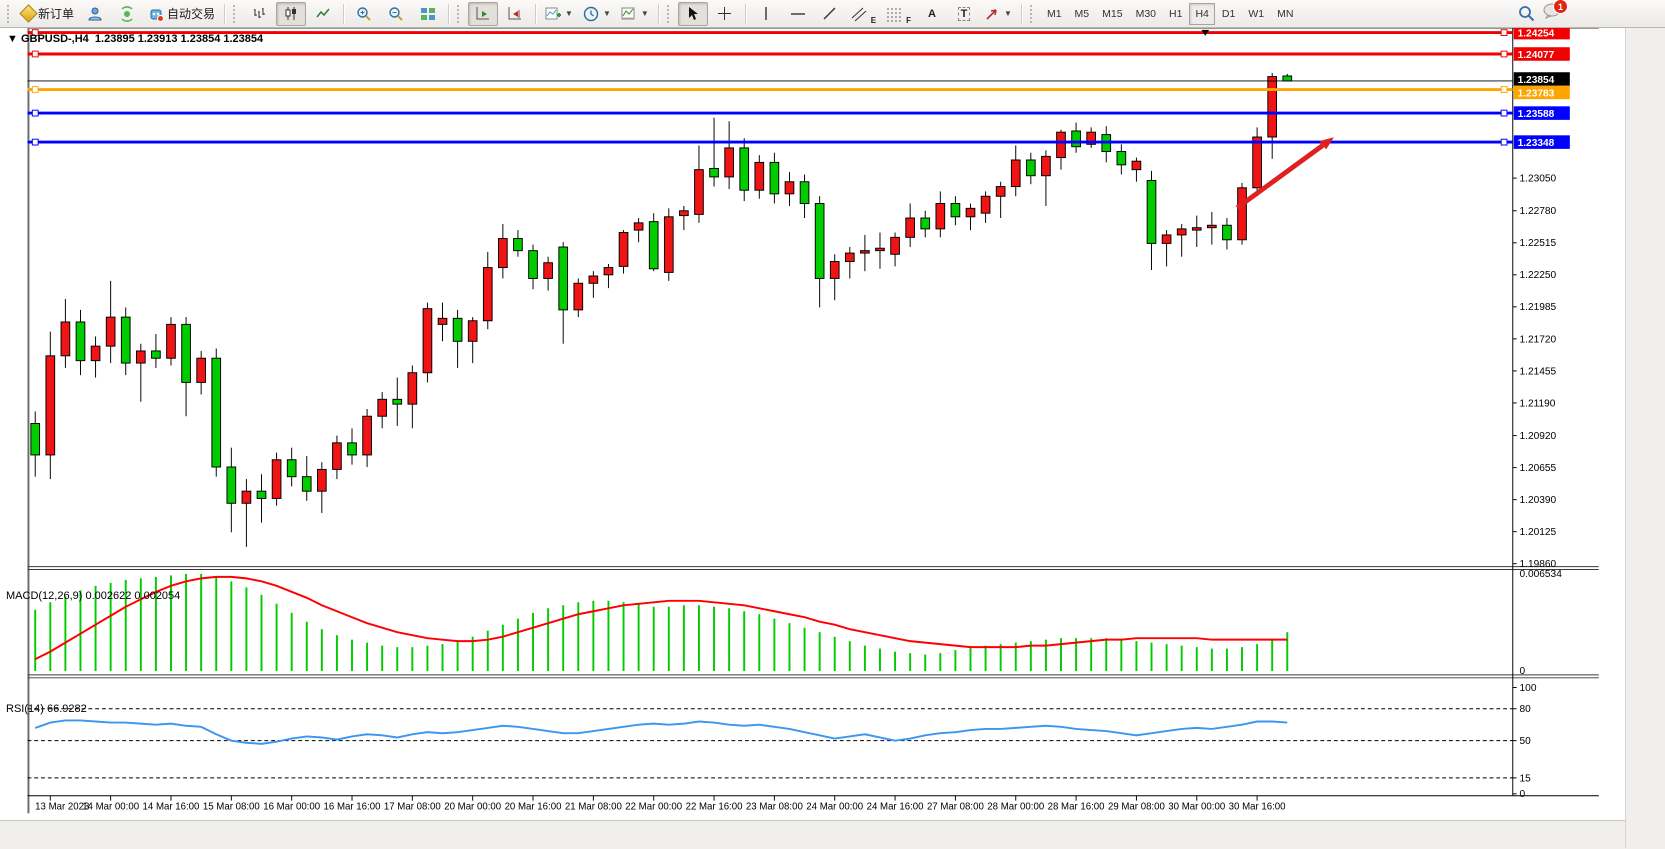 This screenshot has width=1665, height=849. What do you see at coordinates (472, 806) in the screenshot?
I see `svg-text: 20 Mar 00:00` at bounding box center [472, 806].